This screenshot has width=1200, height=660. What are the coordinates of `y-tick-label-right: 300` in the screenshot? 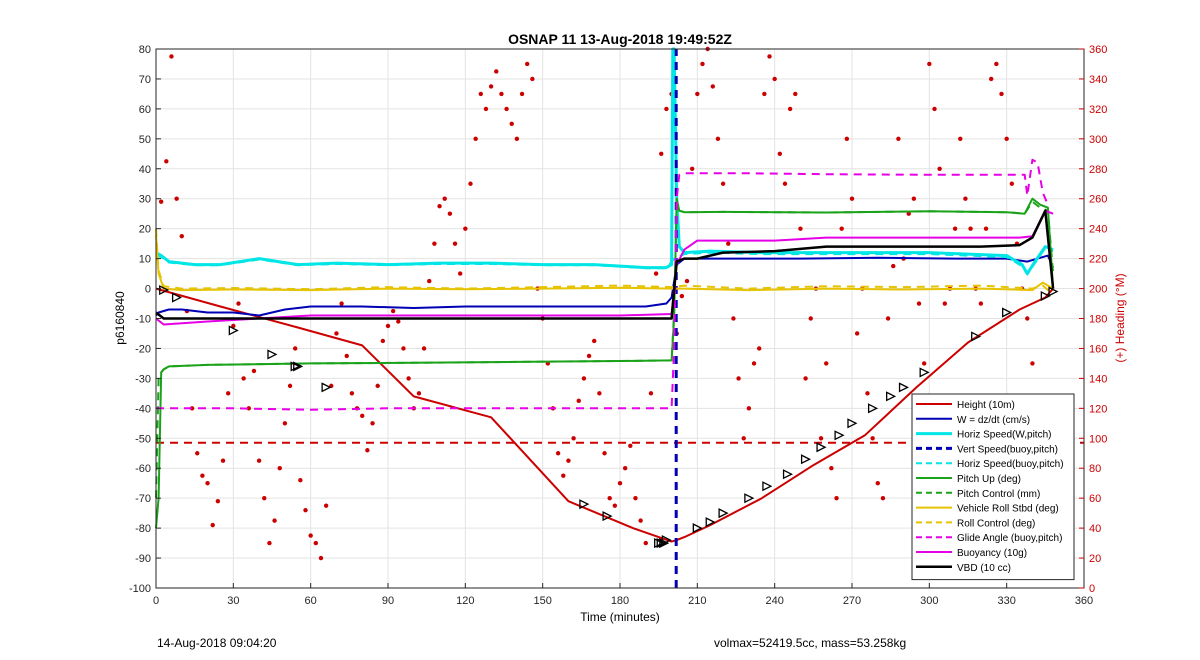 It's located at (1098, 140).